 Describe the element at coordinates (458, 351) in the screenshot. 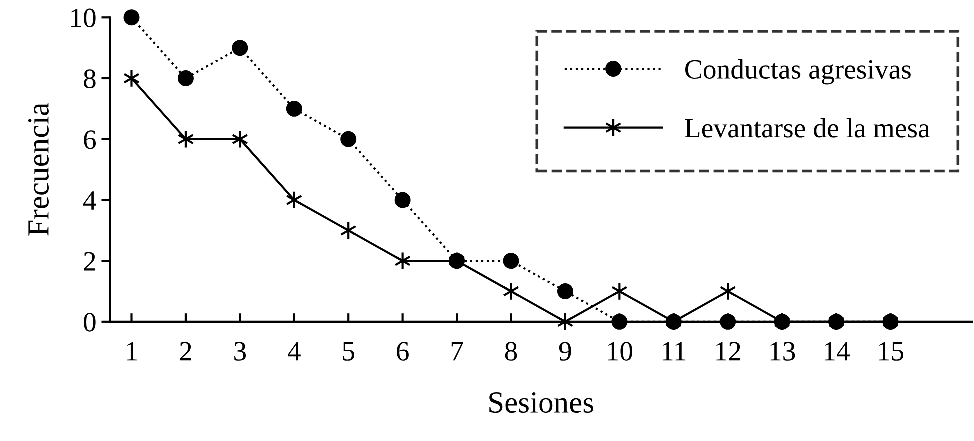

I see `x-tick-label: 7` at that location.